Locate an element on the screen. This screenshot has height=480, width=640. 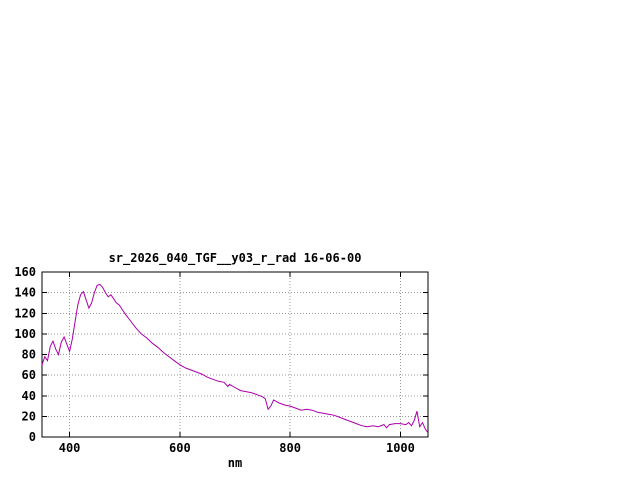
svg-text: 120 is located at coordinates (25, 313).